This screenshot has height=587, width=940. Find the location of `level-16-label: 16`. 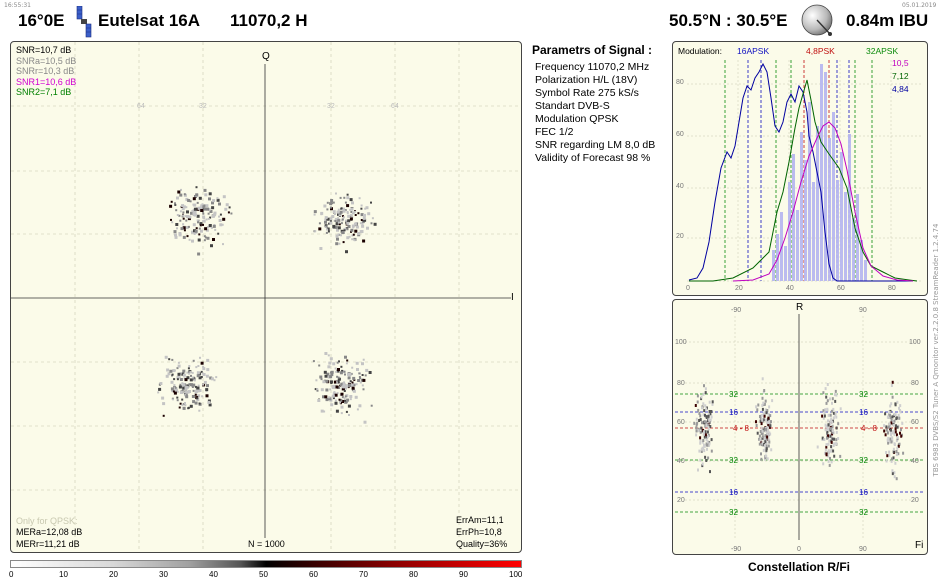

level-16-label: 16 is located at coordinates (863, 492).